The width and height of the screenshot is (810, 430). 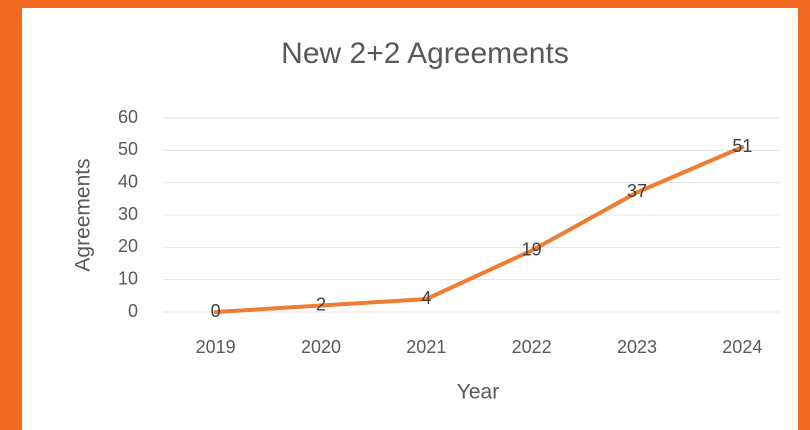 What do you see at coordinates (742, 146) in the screenshot?
I see `data-label: 51` at bounding box center [742, 146].